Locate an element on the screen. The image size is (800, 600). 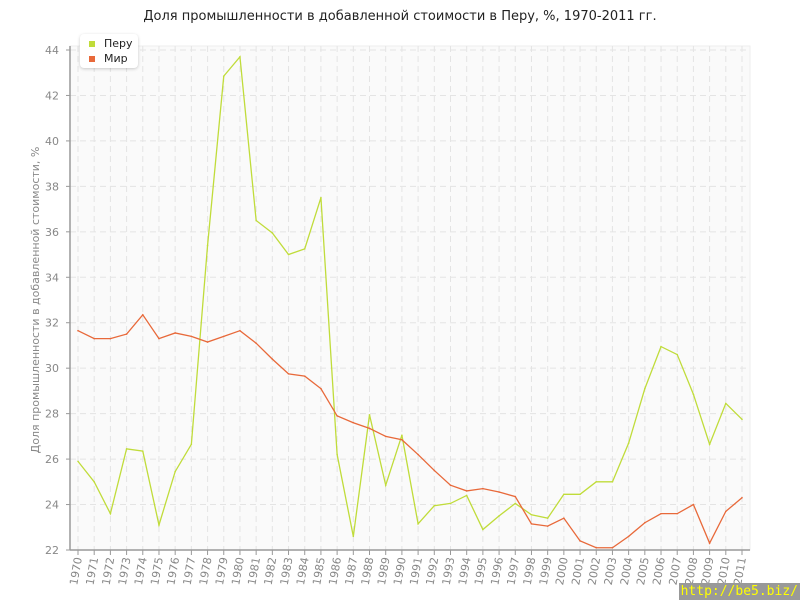
x-tick-label: 1985 is located at coordinates (319, 571).